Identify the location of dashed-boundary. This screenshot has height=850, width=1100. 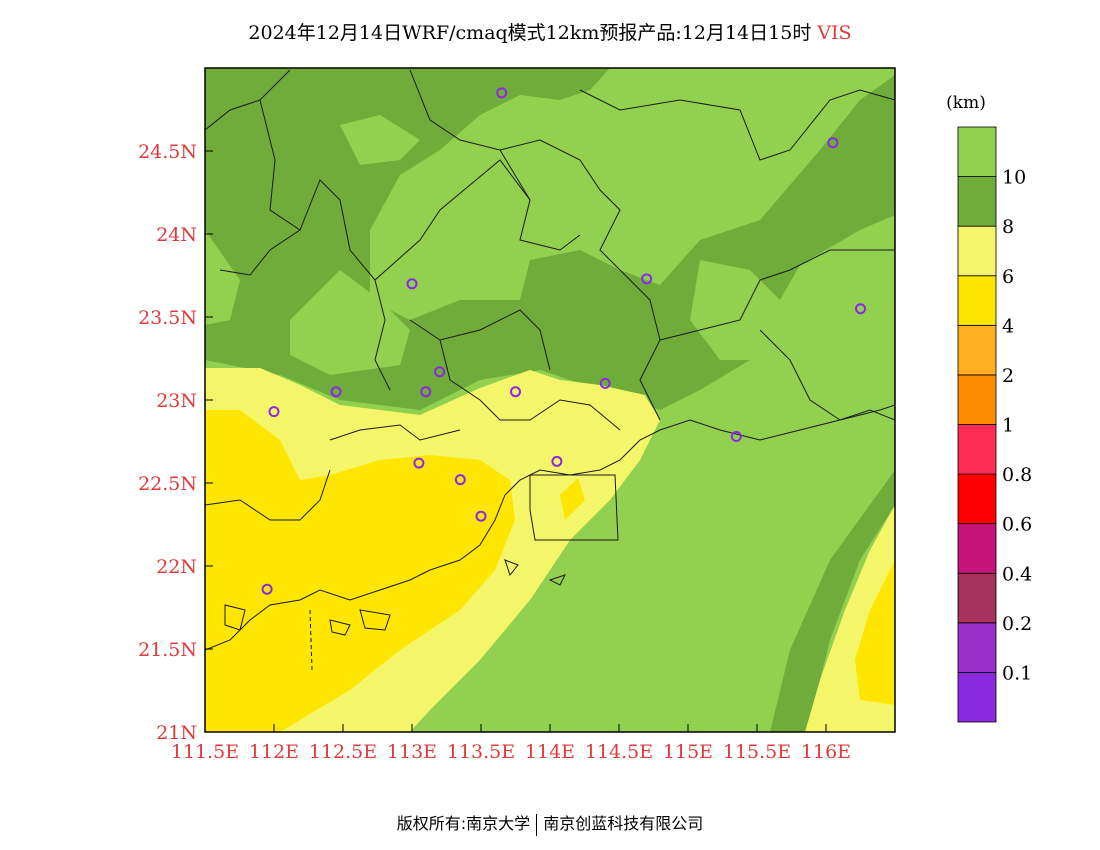
(311, 640).